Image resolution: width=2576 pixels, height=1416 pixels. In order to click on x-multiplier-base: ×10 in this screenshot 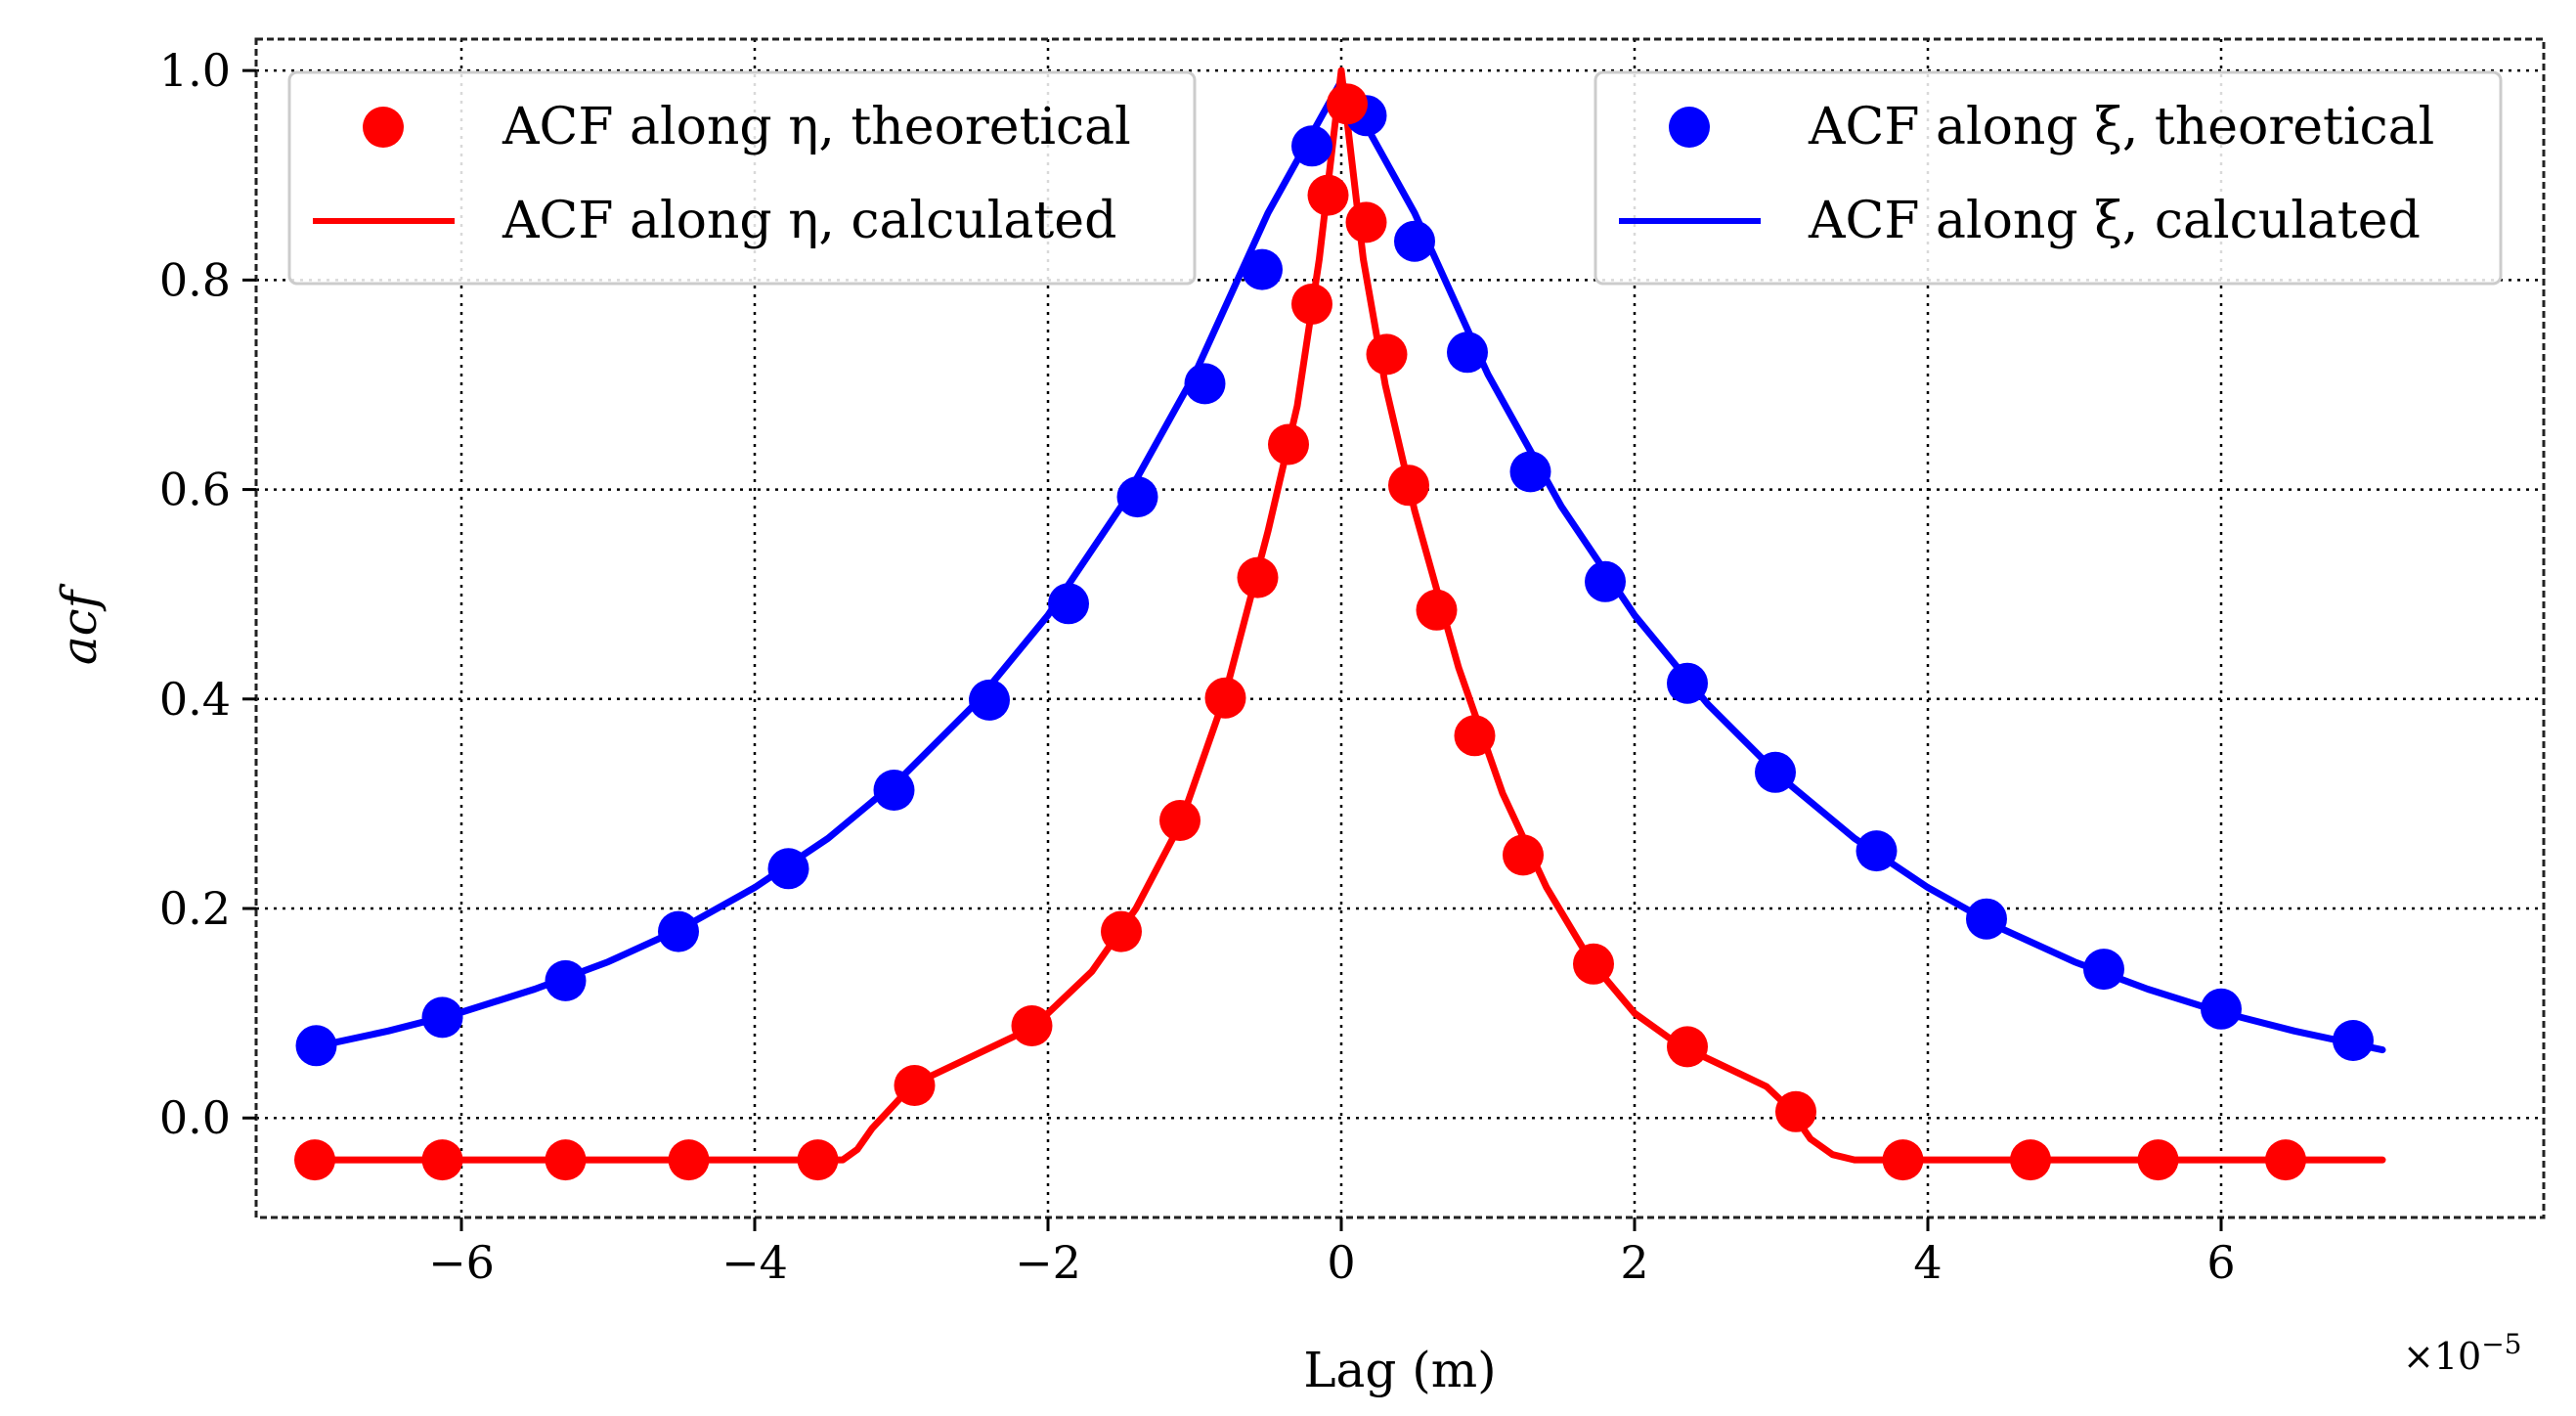, I will do `click(2442, 1356)`.